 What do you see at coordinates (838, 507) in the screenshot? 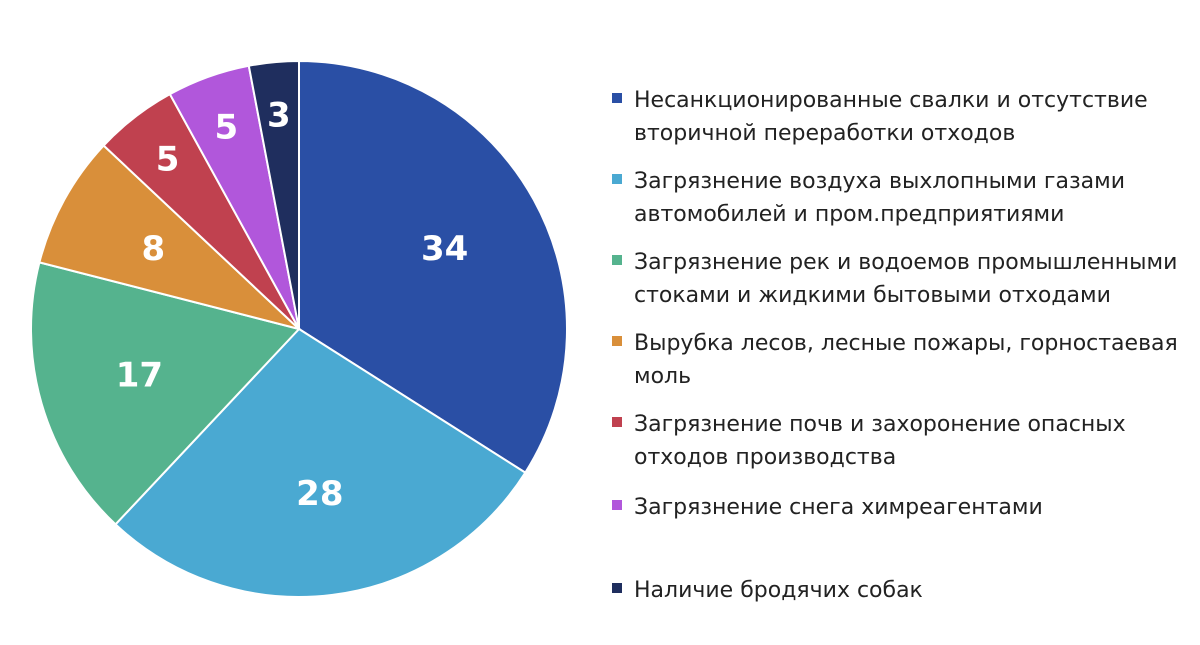
I see `legend-label-6: Загрязнение снега химреагентами` at bounding box center [838, 507].